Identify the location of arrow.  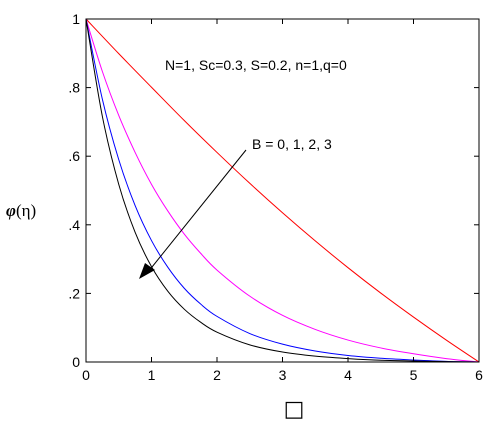
(193, 214).